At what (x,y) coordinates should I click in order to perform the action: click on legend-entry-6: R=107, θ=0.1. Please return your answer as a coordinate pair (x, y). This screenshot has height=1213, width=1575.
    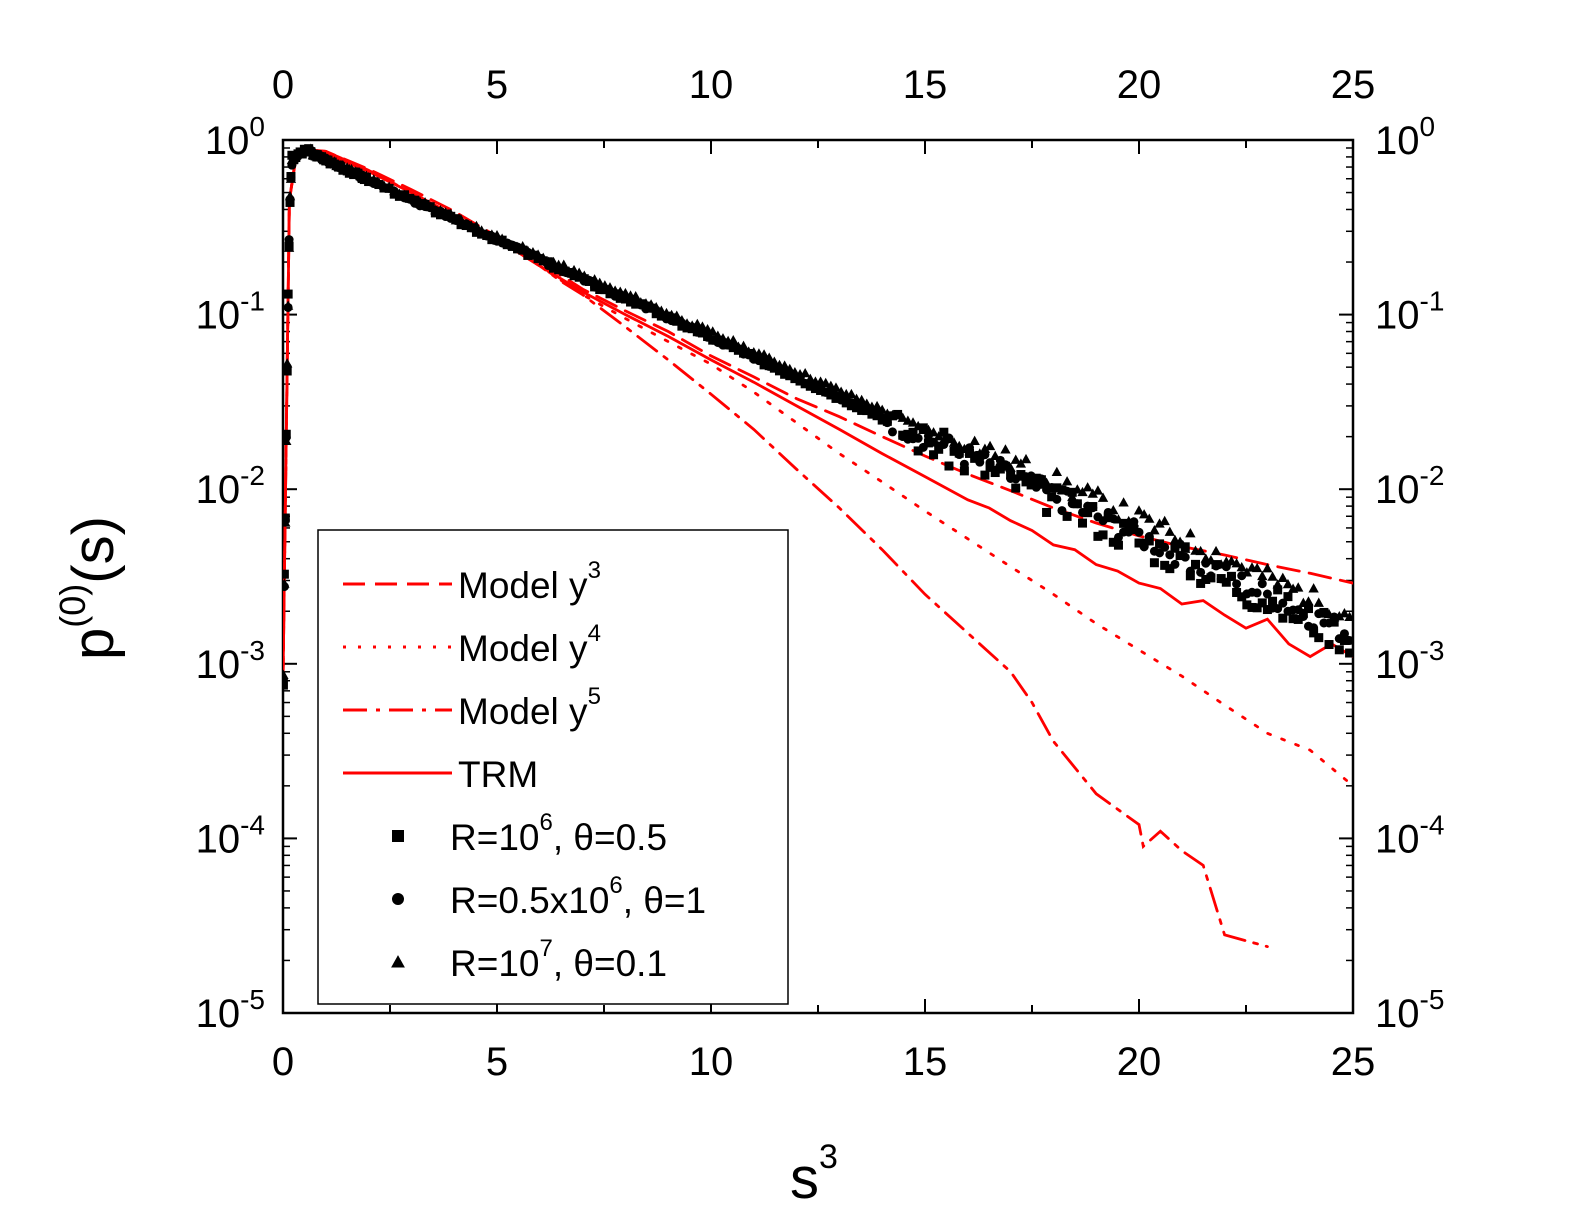
    Looking at the image, I should click on (529, 959).